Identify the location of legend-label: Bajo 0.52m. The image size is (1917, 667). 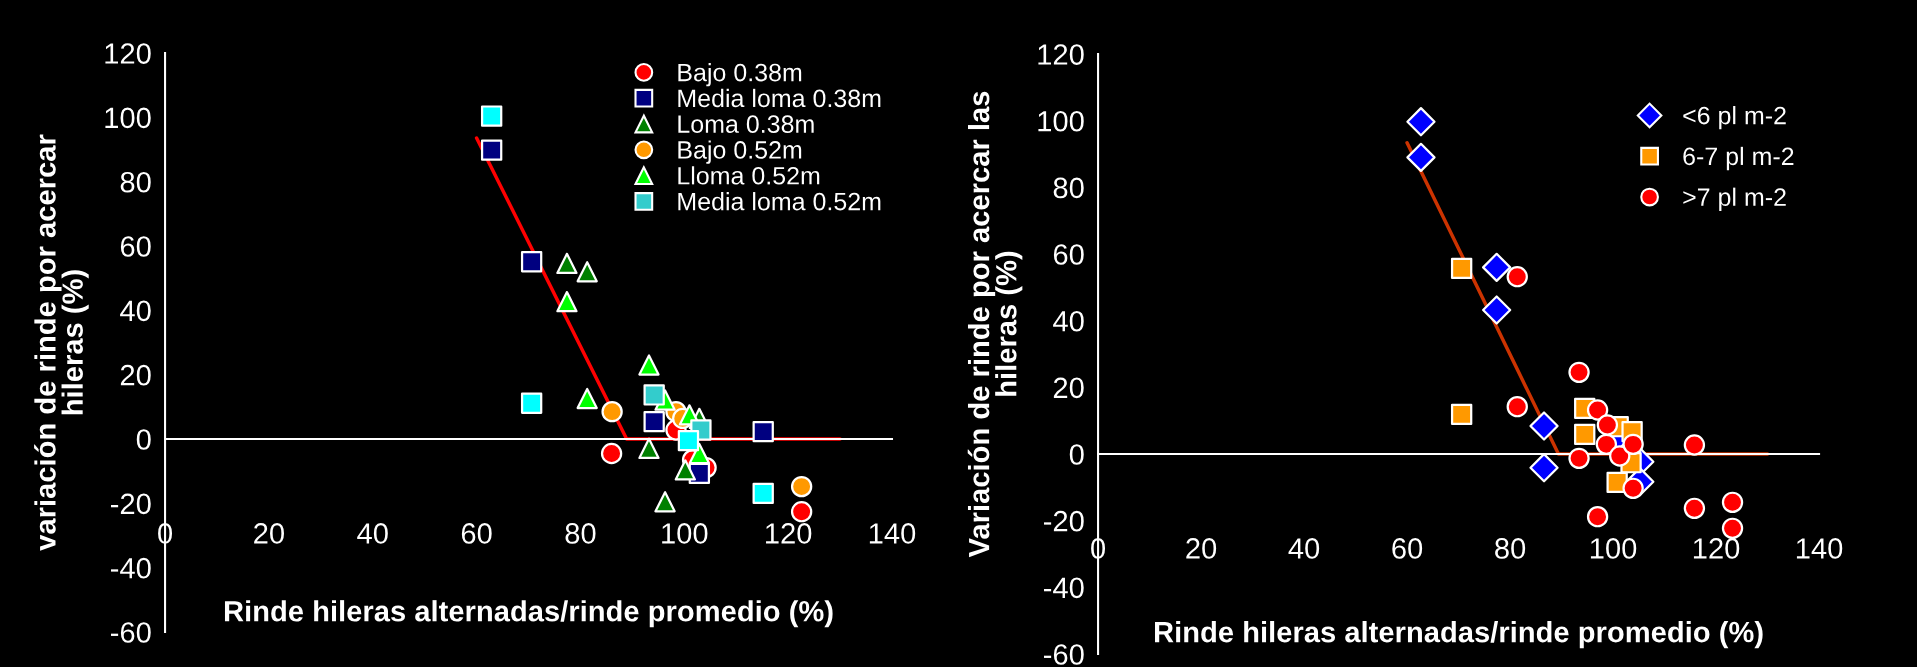
(740, 152).